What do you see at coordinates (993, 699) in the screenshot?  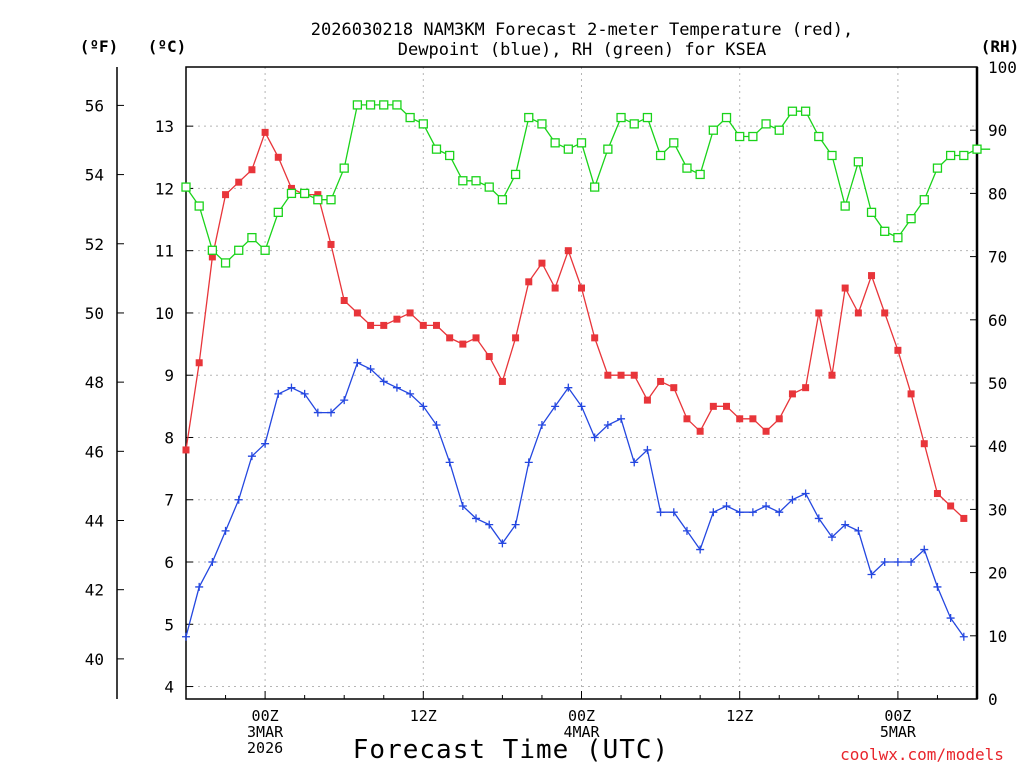 I see `rh-tick-label: 0` at bounding box center [993, 699].